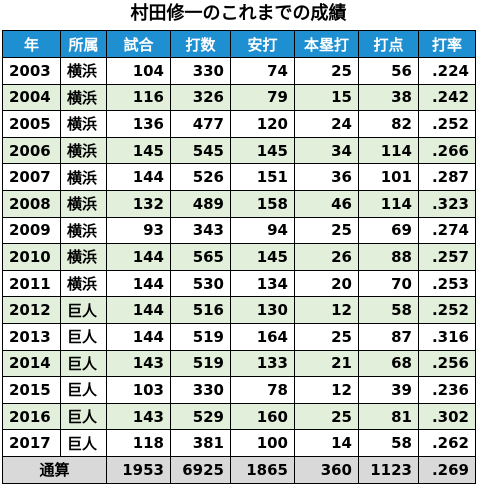 This screenshot has height=487, width=477. I want to click on cell: 2006, so click(31, 150).